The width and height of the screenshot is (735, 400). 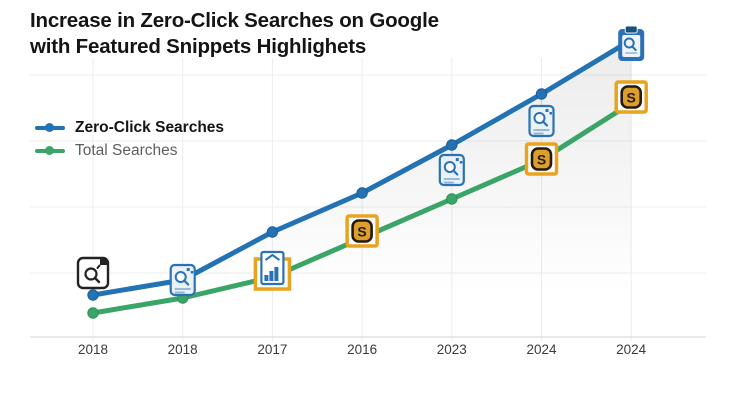 I want to click on legend-label-zero-click-searches: Zero-Click Searches, so click(x=150, y=127).